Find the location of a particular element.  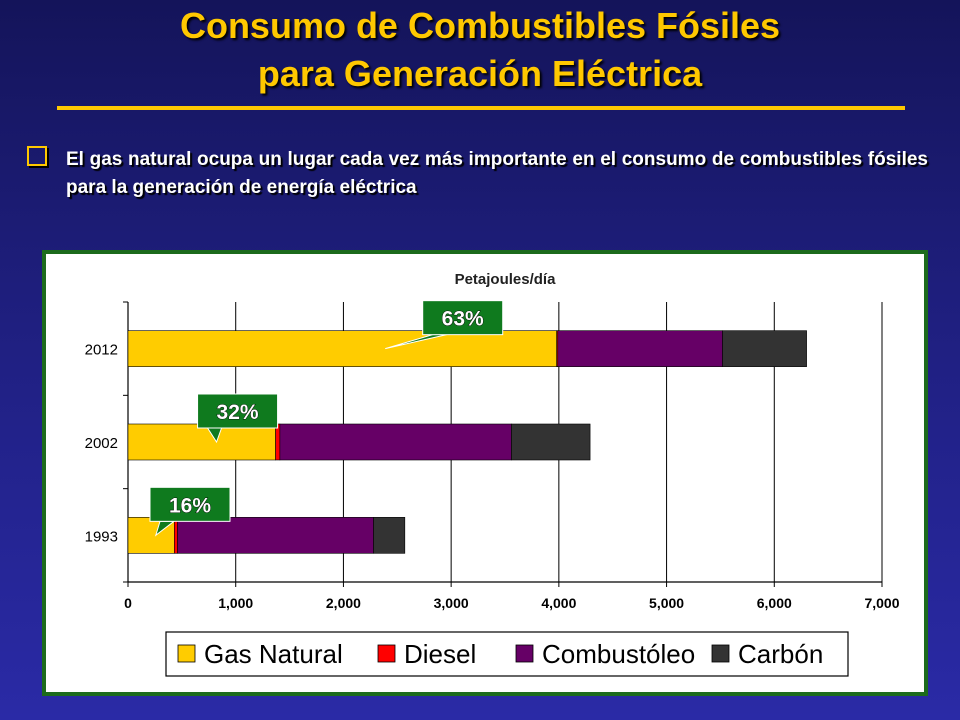

bar-gas-natural-2002 is located at coordinates (201, 442).